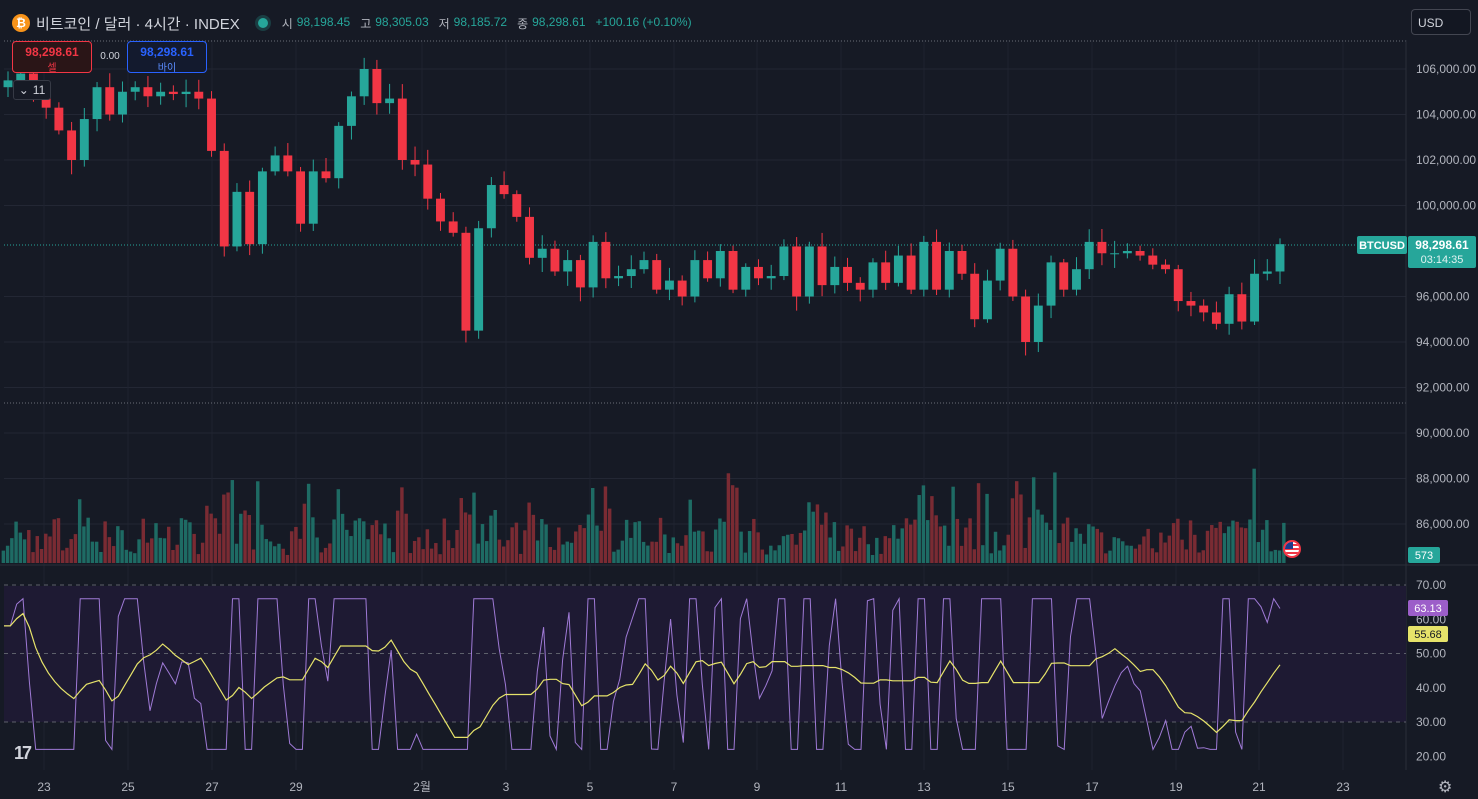  What do you see at coordinates (1292, 549) in the screenshot?
I see `us-flag-icon` at bounding box center [1292, 549].